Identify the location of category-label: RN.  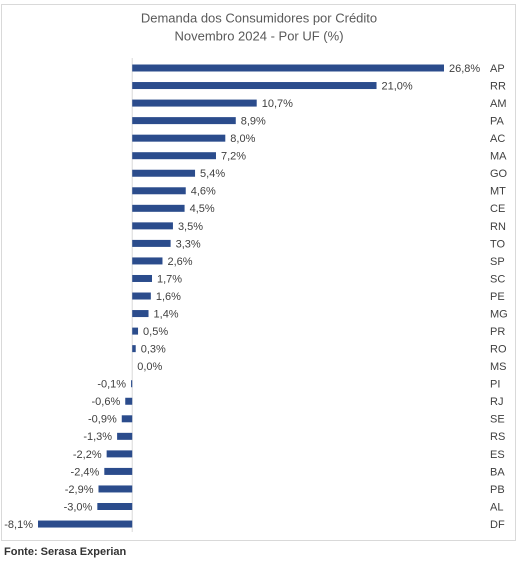
(498, 227).